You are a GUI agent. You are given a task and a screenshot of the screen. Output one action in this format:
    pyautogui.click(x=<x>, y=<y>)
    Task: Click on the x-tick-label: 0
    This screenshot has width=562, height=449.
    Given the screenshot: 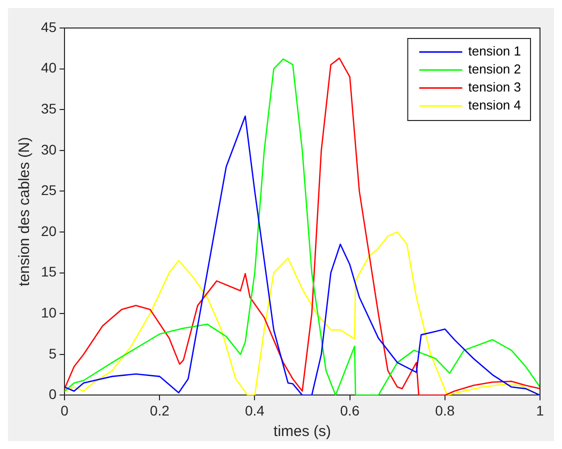 What is the action you would take?
    pyautogui.click(x=64, y=410)
    